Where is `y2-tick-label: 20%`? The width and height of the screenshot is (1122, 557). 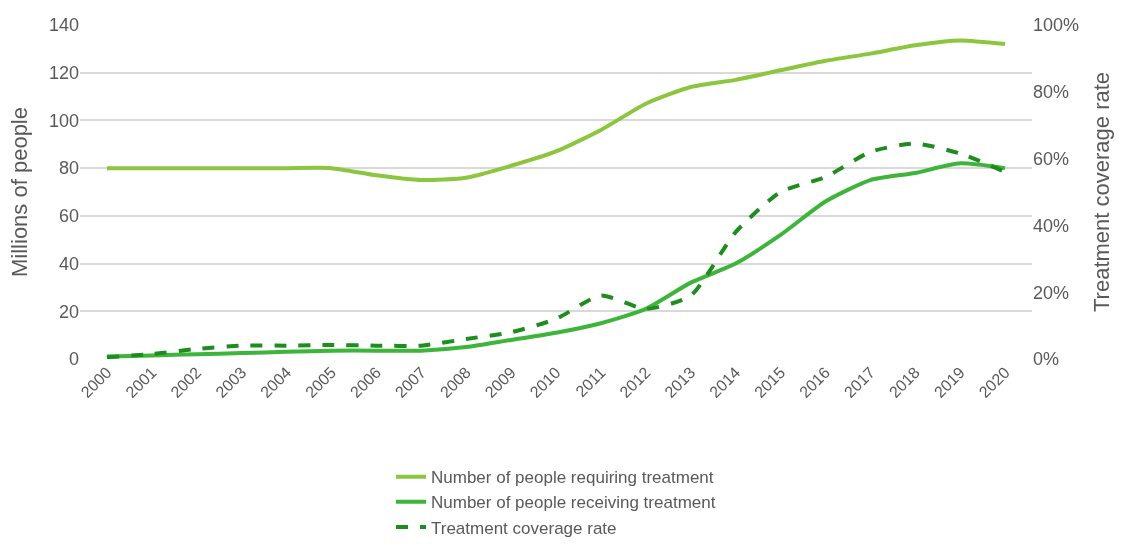 y2-tick-label: 20% is located at coordinates (1051, 292).